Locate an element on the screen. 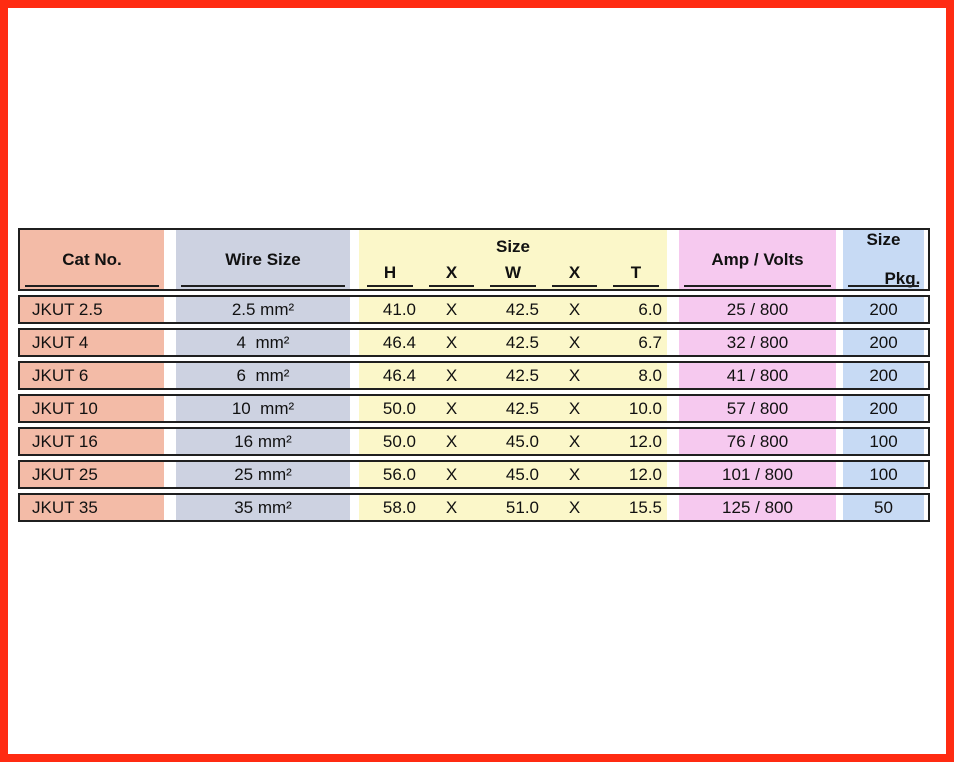  size-pkg-line1: Size is located at coordinates (883, 240).